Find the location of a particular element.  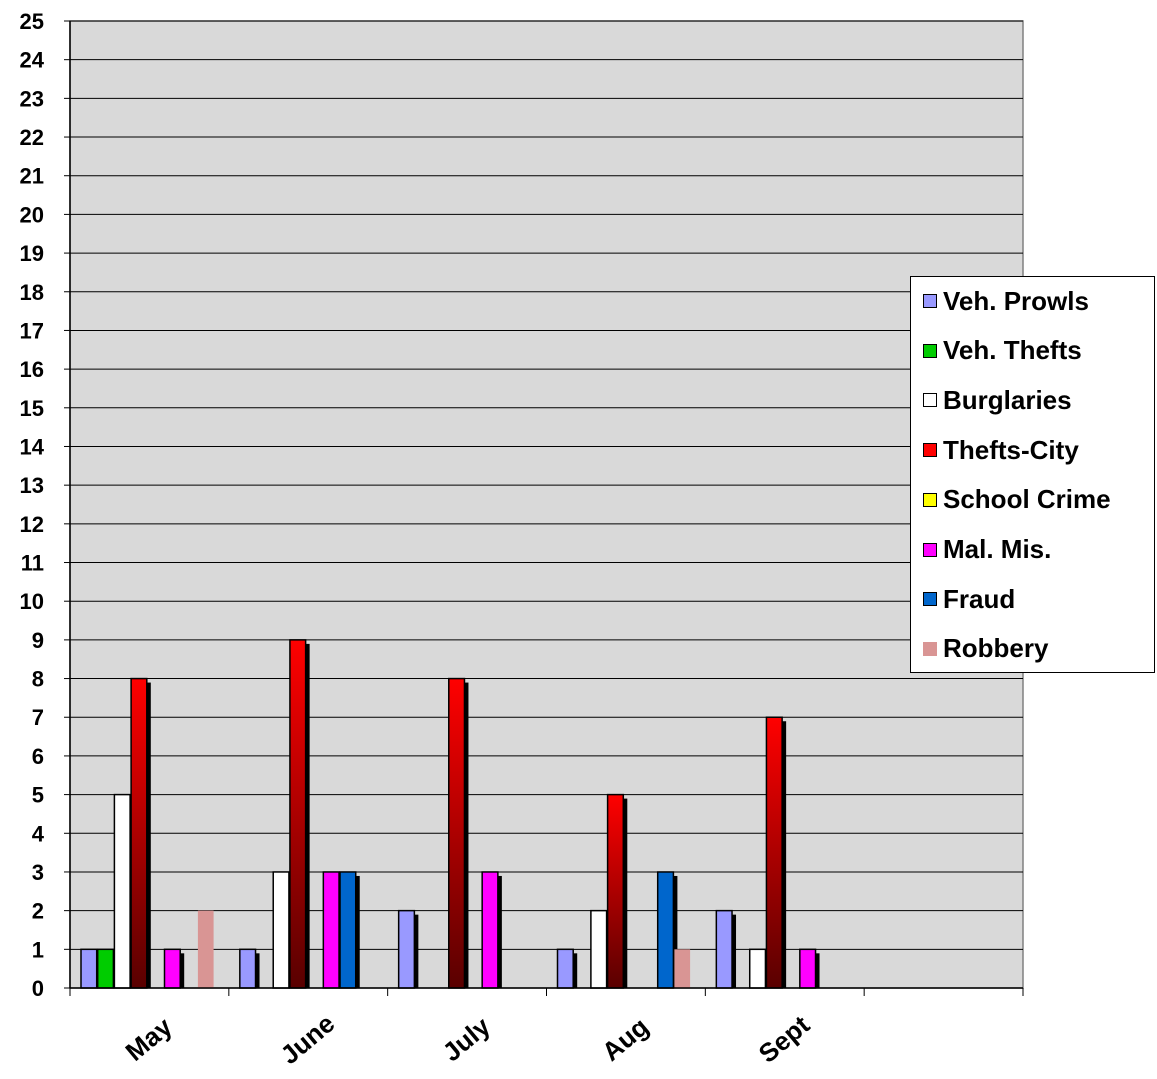

legend-item: Thefts-City is located at coordinates (1001, 450).